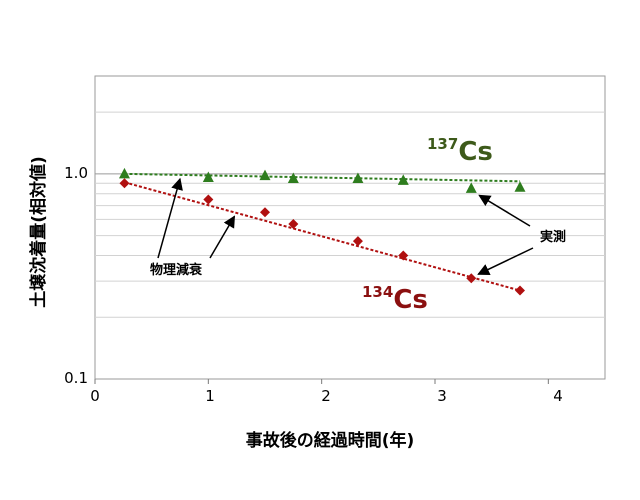 The height and width of the screenshot is (500, 640). Describe the element at coordinates (322, 177) in the screenshot. I see `fit-line-cs137` at that location.